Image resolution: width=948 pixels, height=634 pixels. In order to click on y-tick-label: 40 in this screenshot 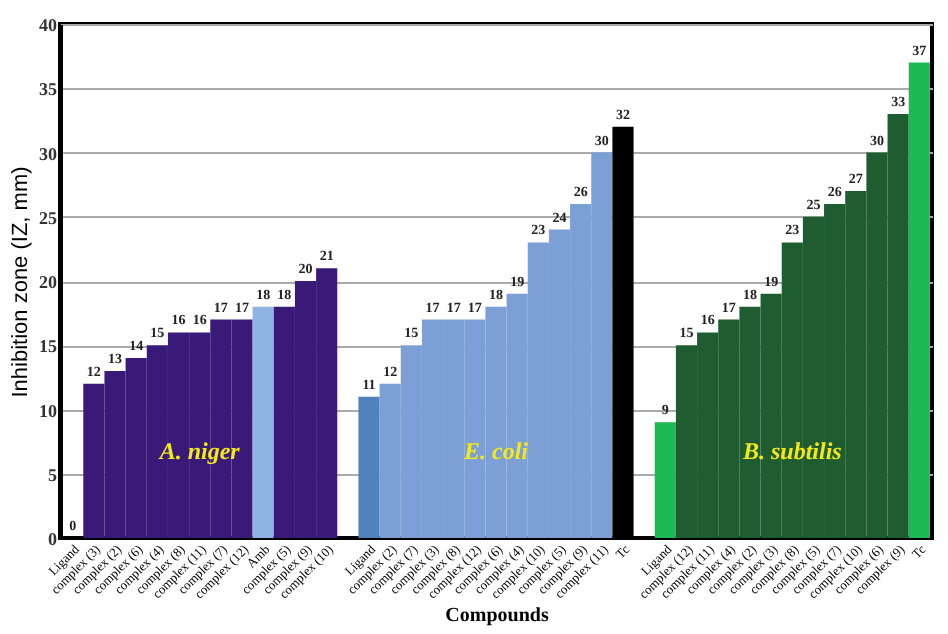, I will do `click(48, 25)`.